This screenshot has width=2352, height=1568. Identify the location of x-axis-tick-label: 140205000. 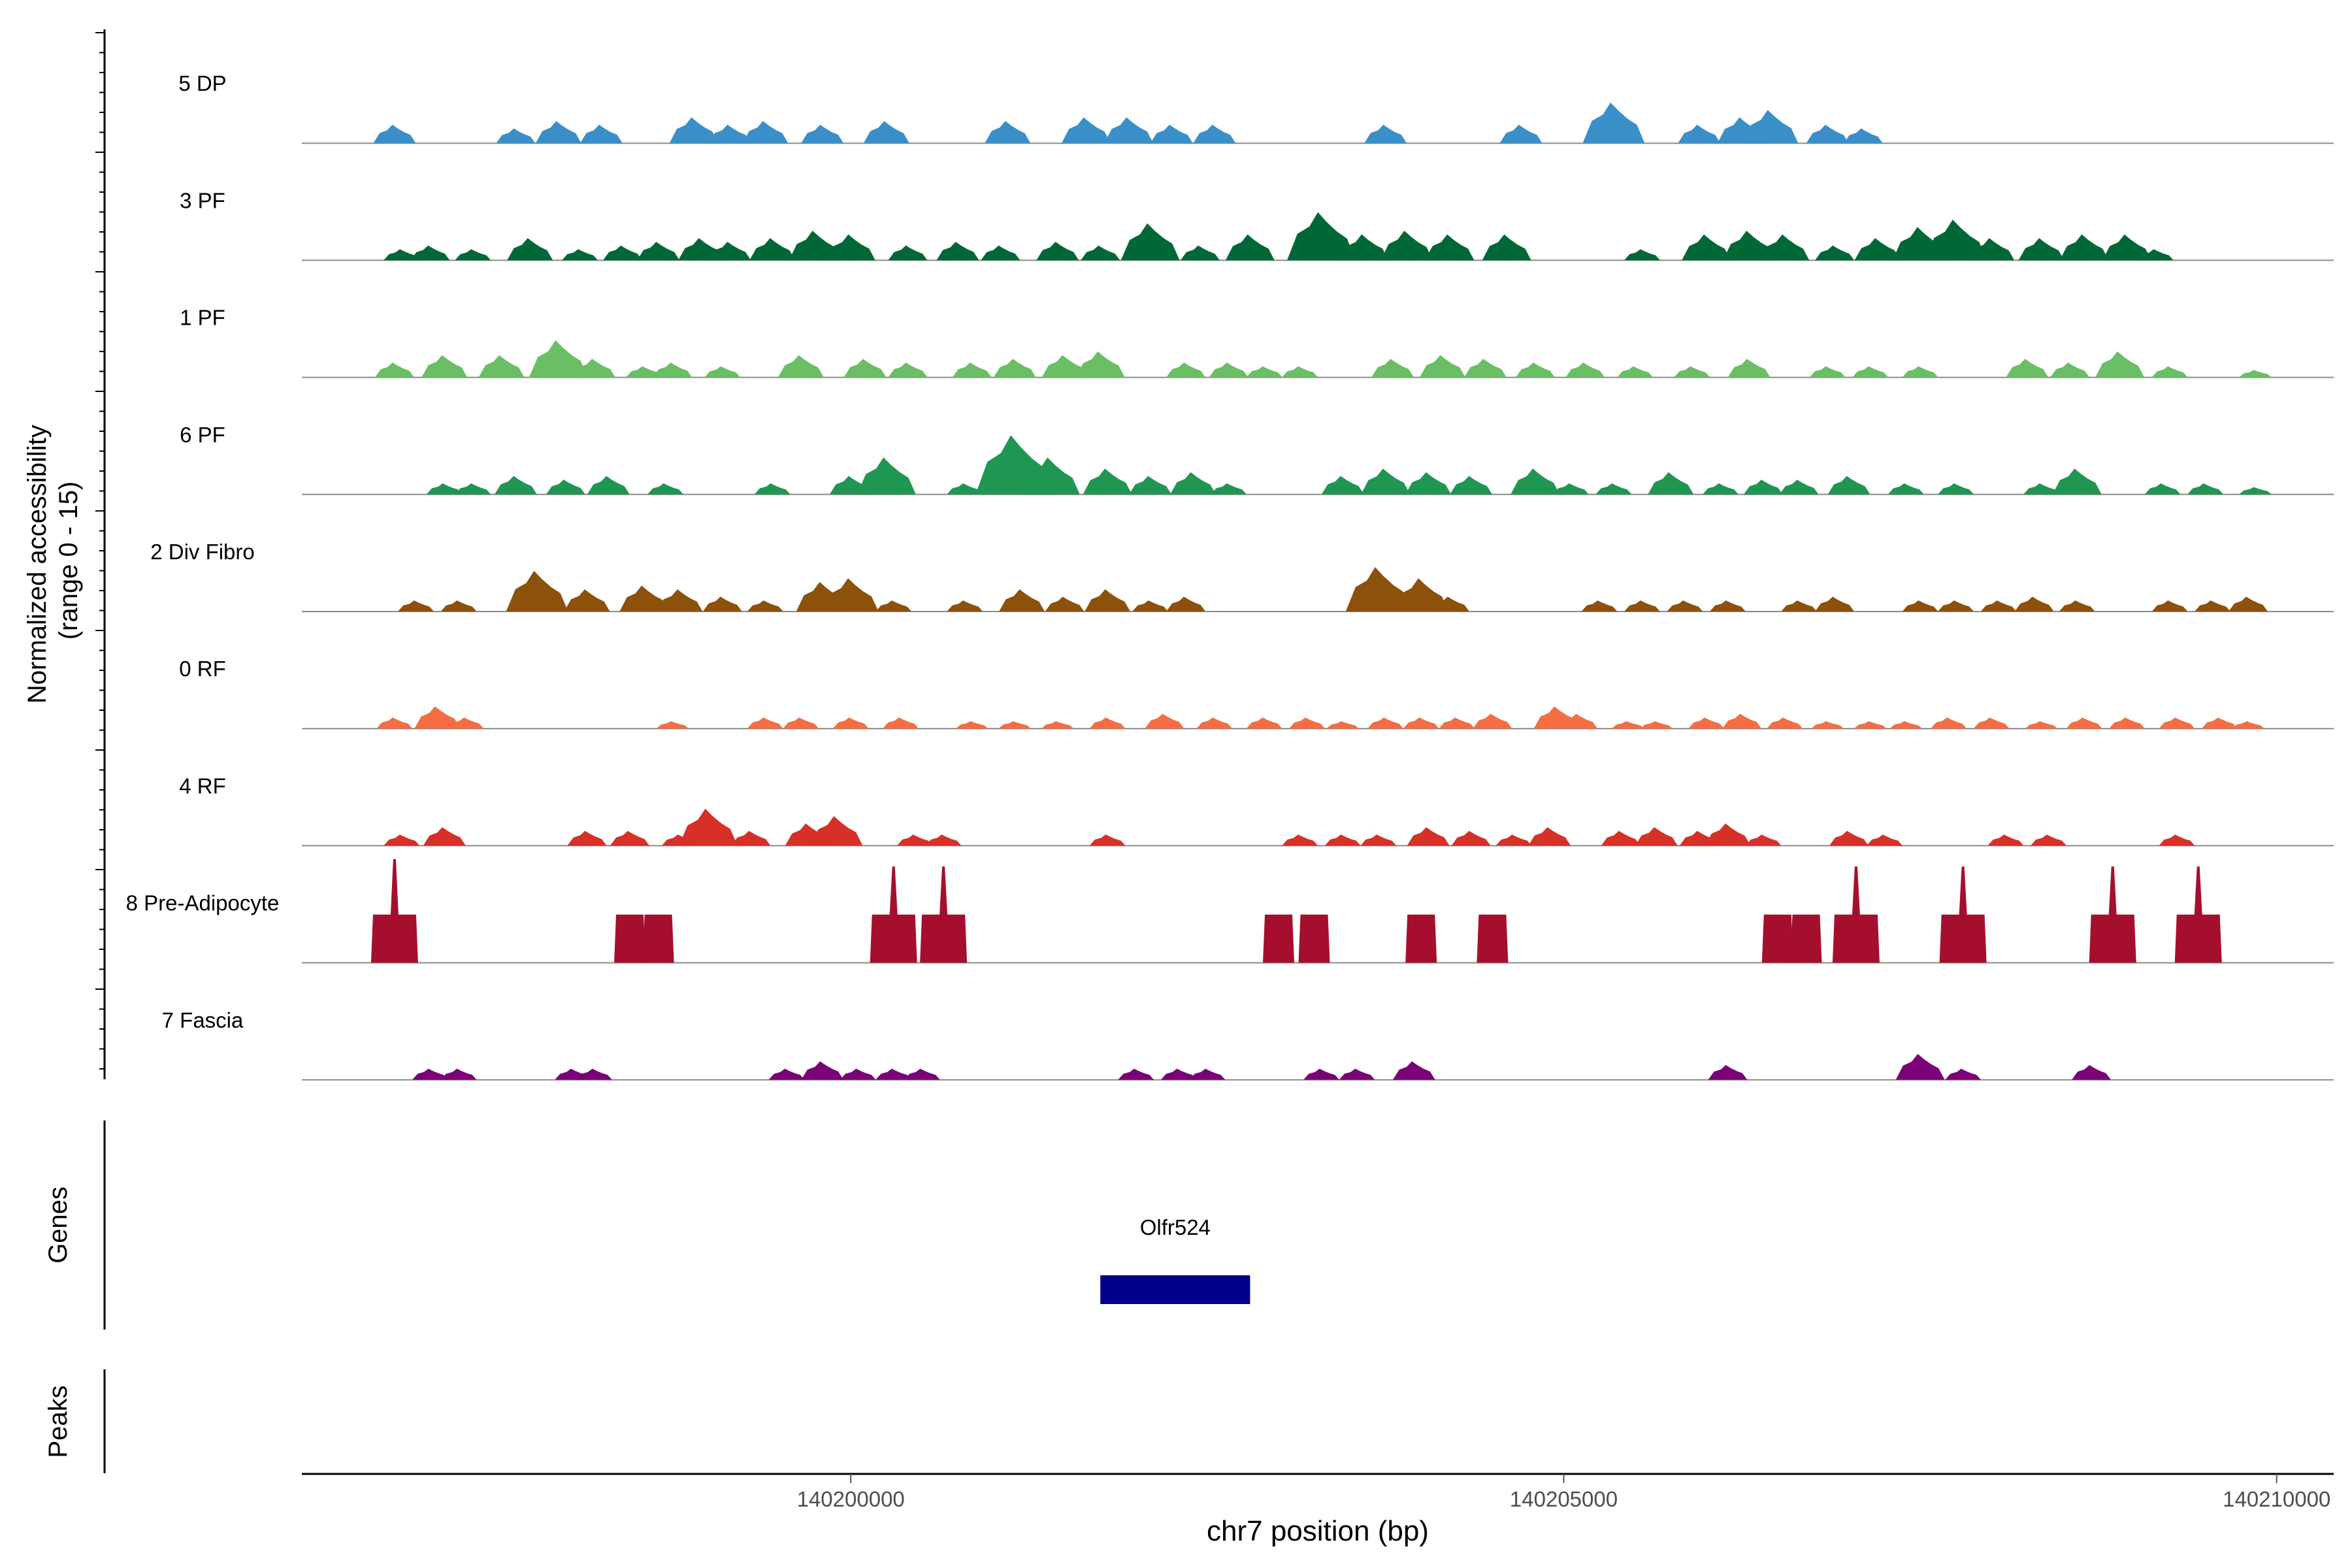
(1564, 1499).